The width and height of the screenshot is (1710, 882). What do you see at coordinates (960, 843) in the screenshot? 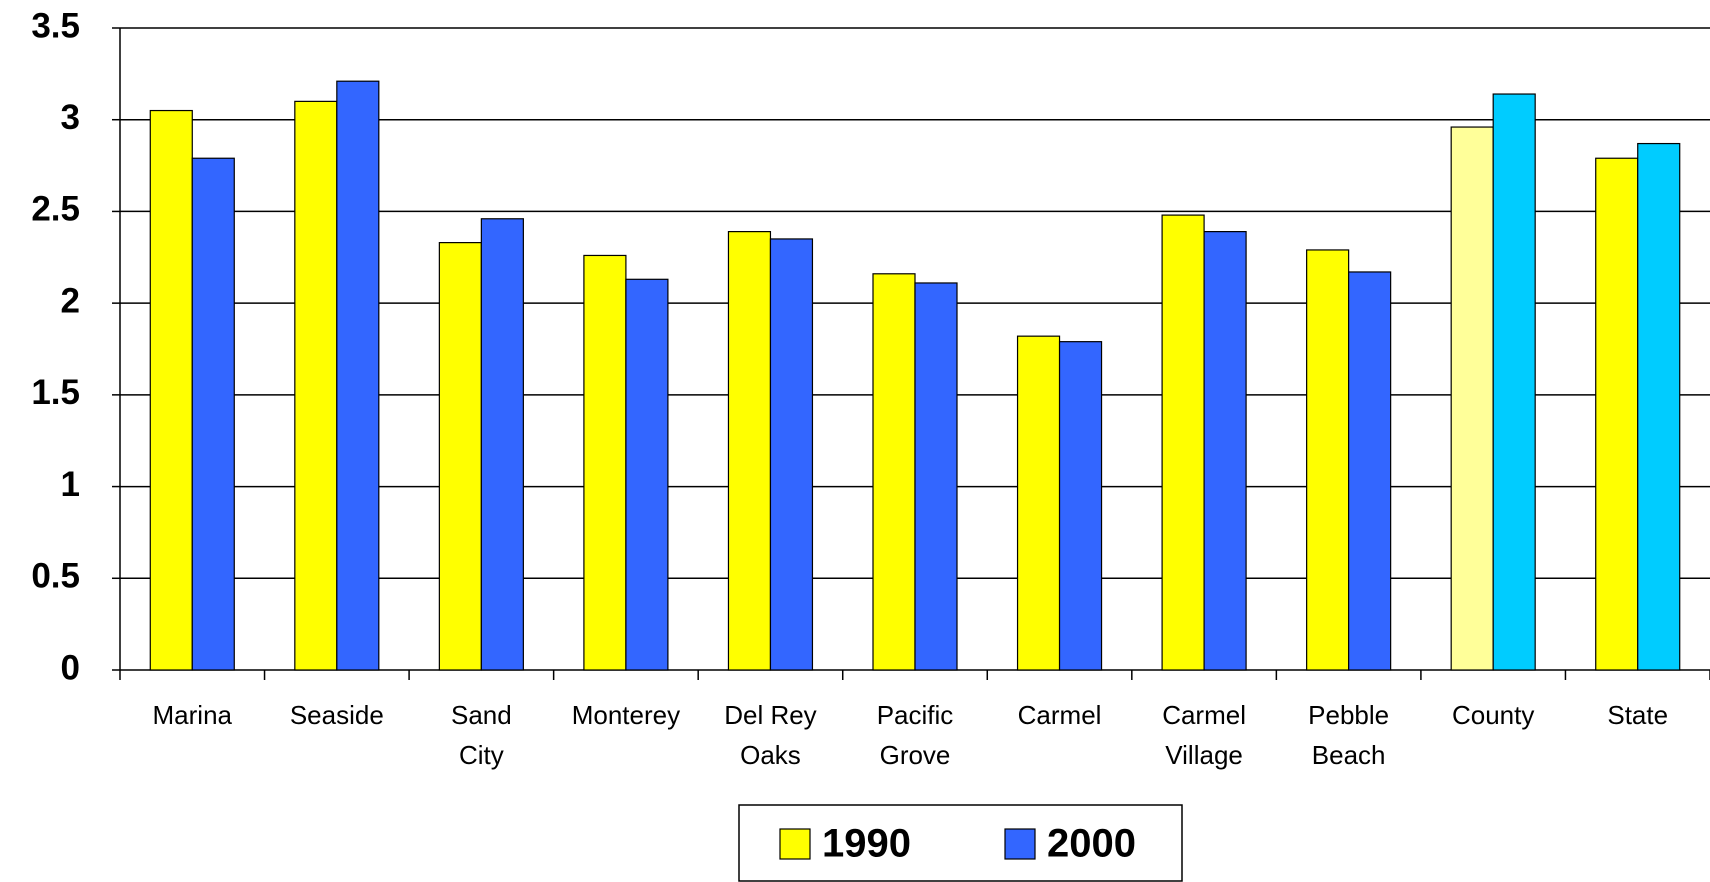
I see `legend-box` at bounding box center [960, 843].